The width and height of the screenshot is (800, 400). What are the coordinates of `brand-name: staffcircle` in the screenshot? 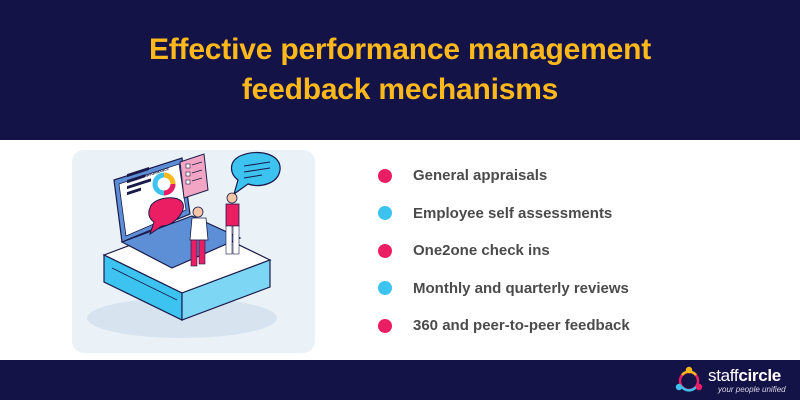 It's located at (744, 376).